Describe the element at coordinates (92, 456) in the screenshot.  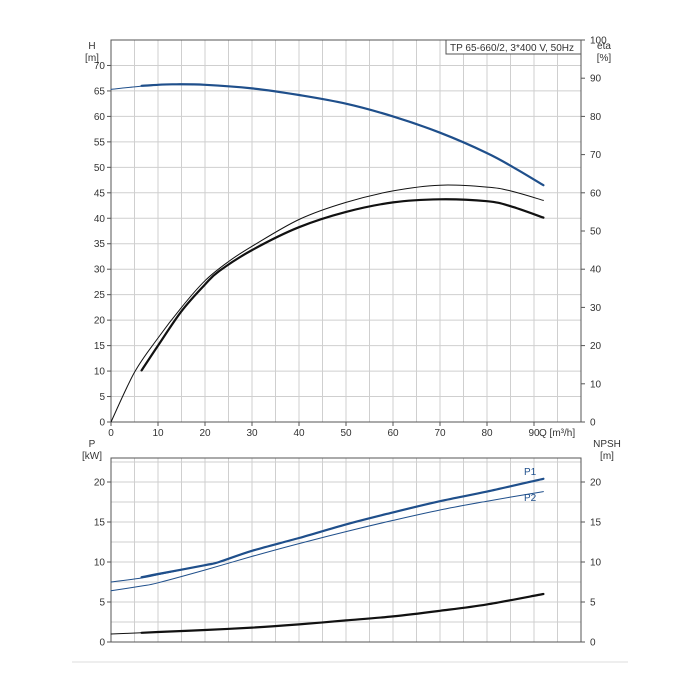
I see `p-axis-unit: [kW]` at that location.